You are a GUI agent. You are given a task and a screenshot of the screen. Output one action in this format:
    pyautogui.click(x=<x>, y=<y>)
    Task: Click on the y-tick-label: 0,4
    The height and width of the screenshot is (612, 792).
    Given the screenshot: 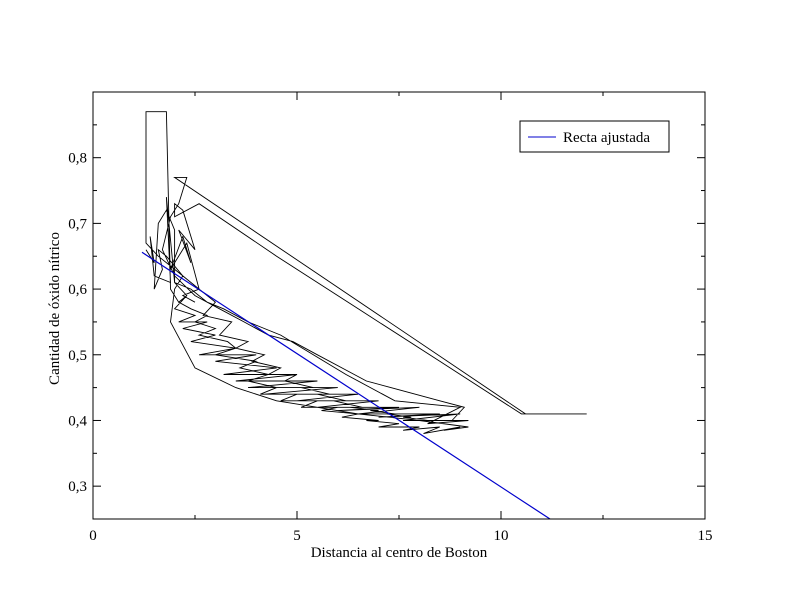 What is the action you would take?
    pyautogui.click(x=77, y=421)
    